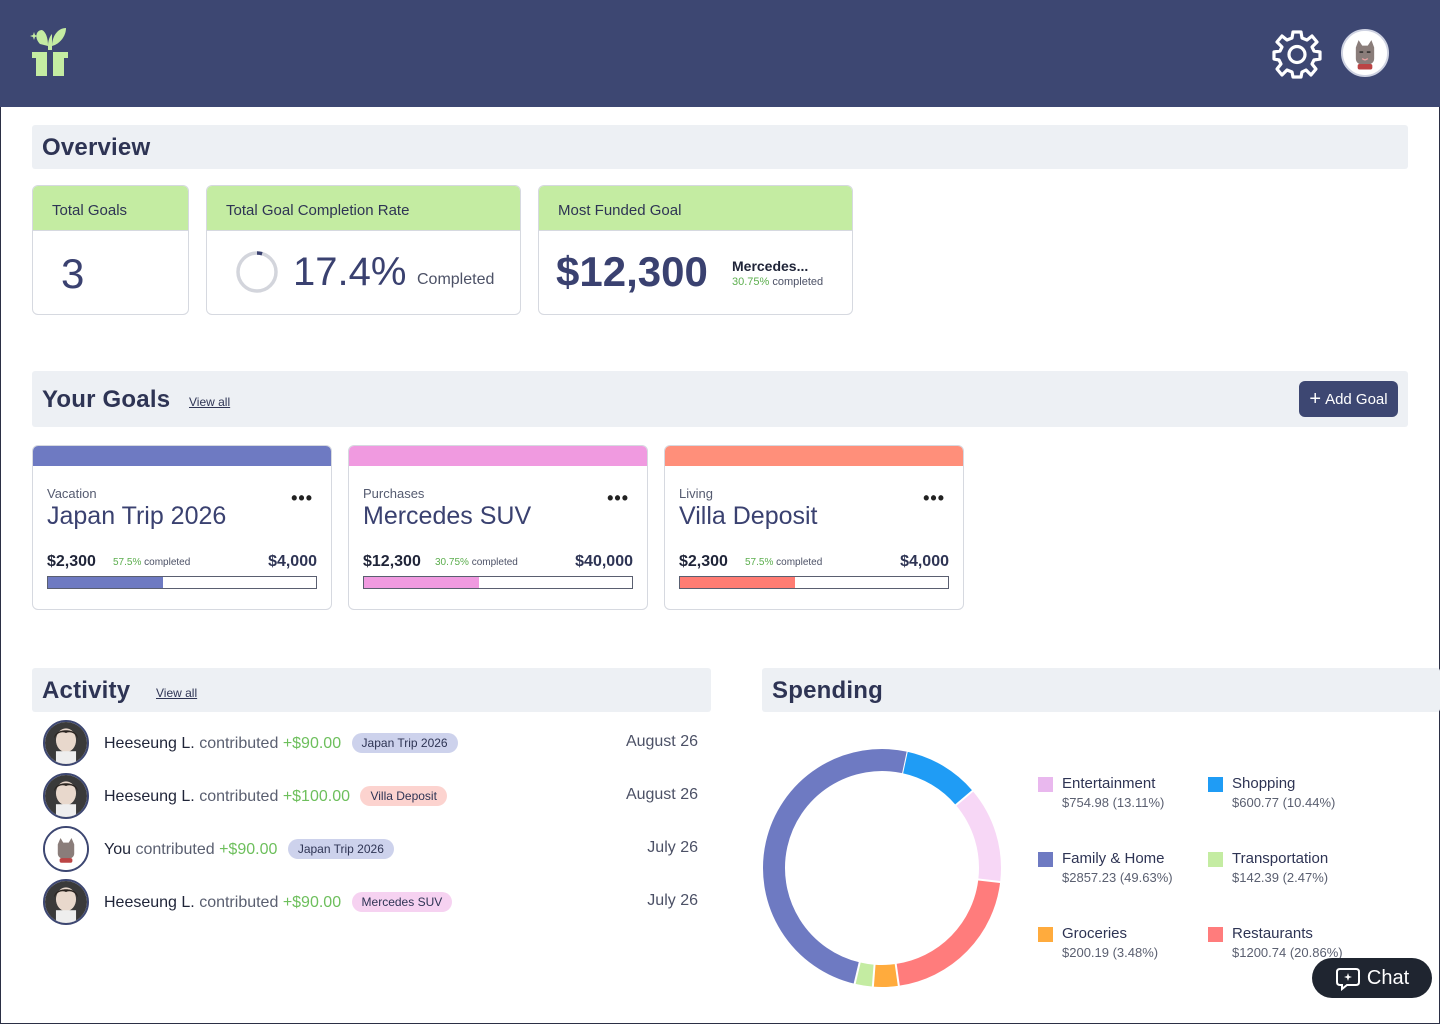  Describe the element at coordinates (394, 493) in the screenshot. I see `goal-category: Purchases` at that location.